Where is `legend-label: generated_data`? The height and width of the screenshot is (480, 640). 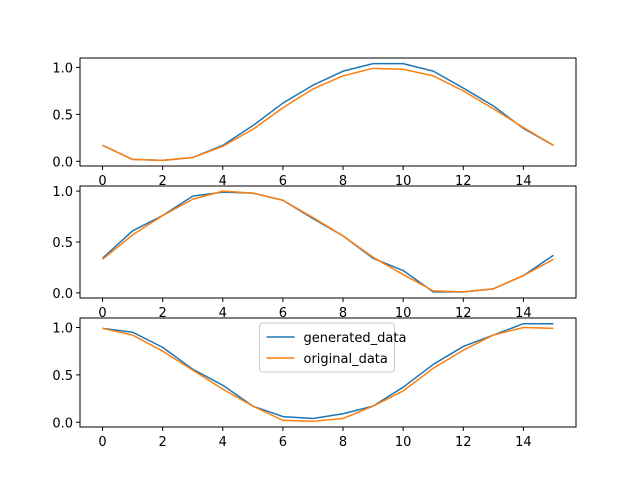 legend-label: generated_data is located at coordinates (355, 338).